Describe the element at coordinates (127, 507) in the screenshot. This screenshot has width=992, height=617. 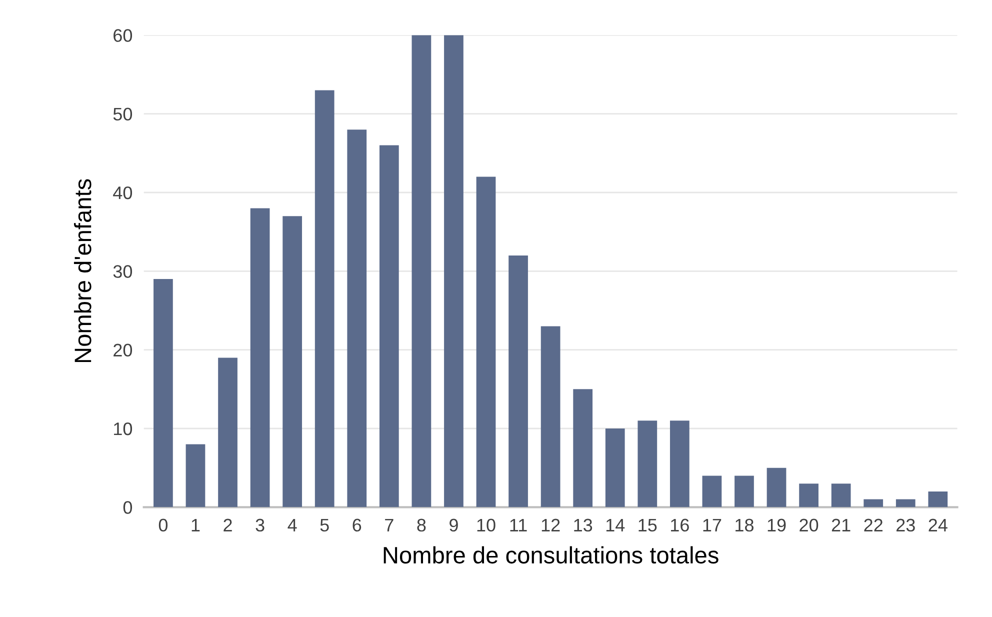
I see `y-tick-label: 0` at that location.